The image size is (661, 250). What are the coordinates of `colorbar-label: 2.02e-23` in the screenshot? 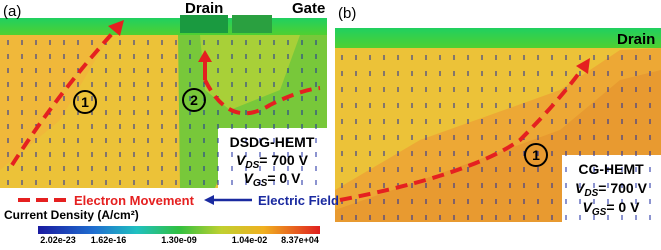 It's located at (58, 240).